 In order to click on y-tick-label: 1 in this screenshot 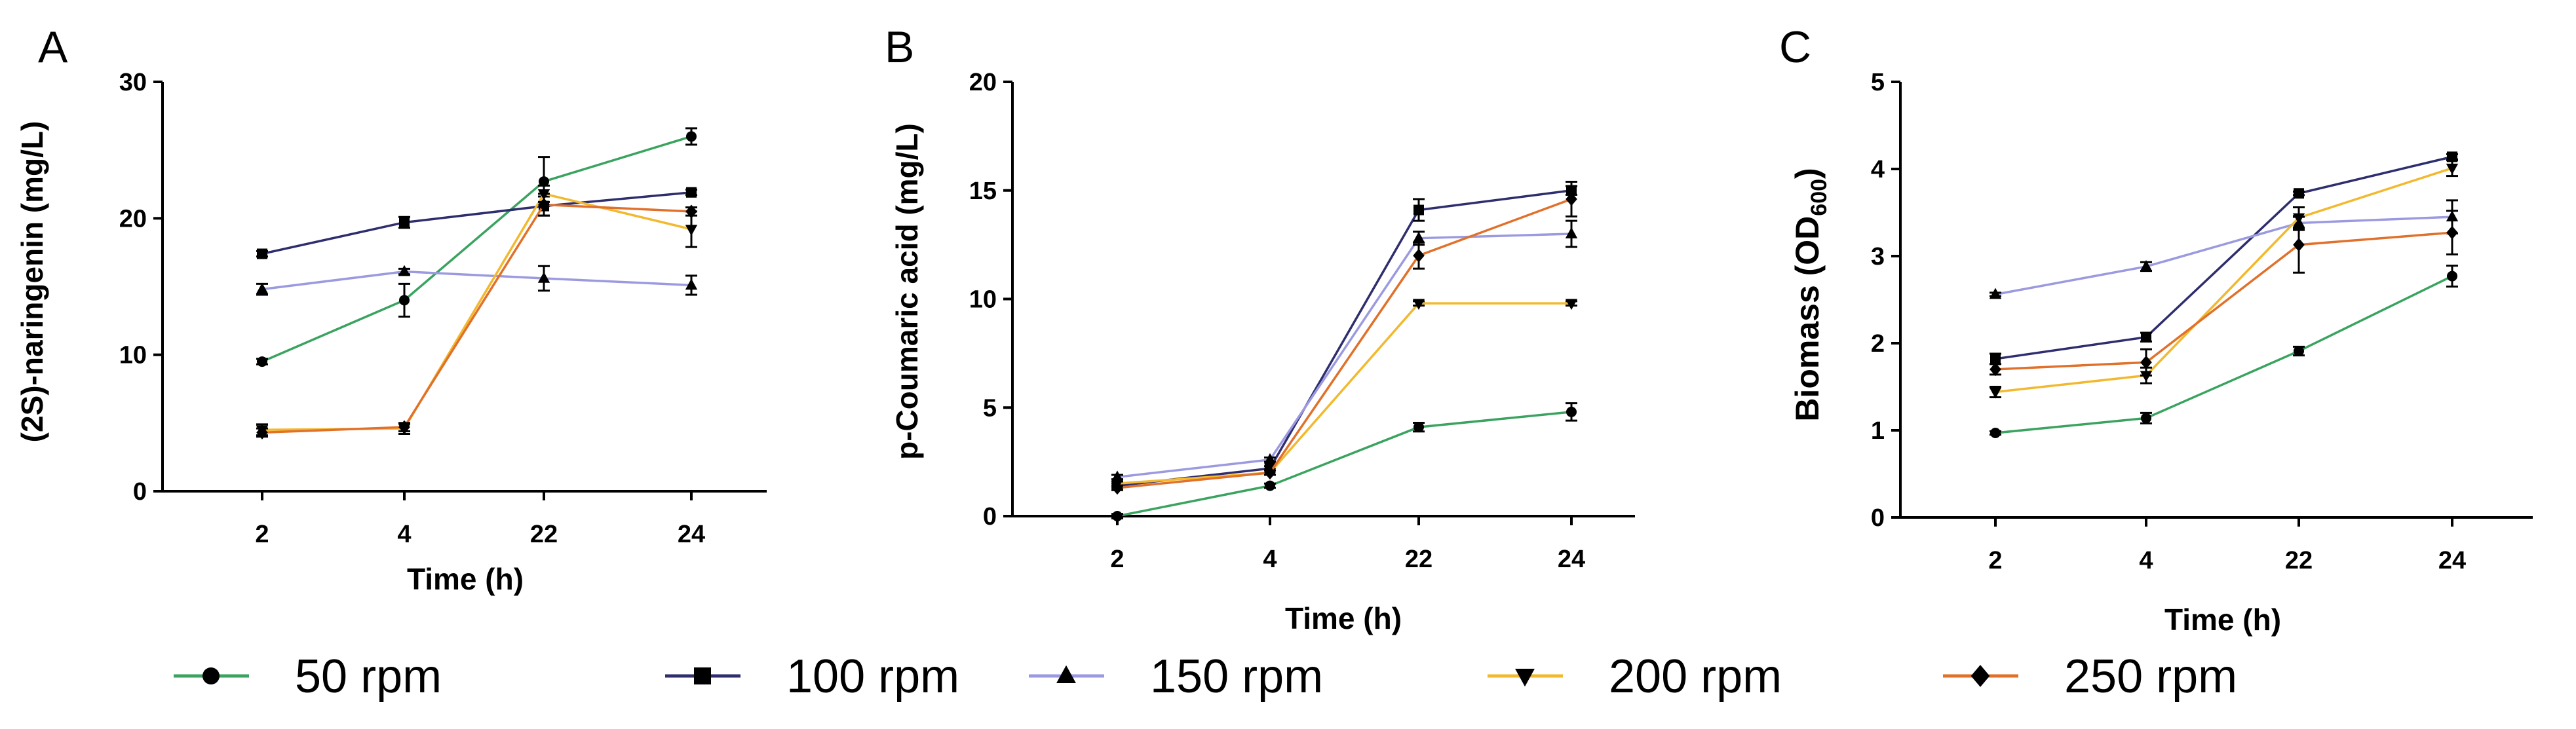, I will do `click(1878, 431)`.